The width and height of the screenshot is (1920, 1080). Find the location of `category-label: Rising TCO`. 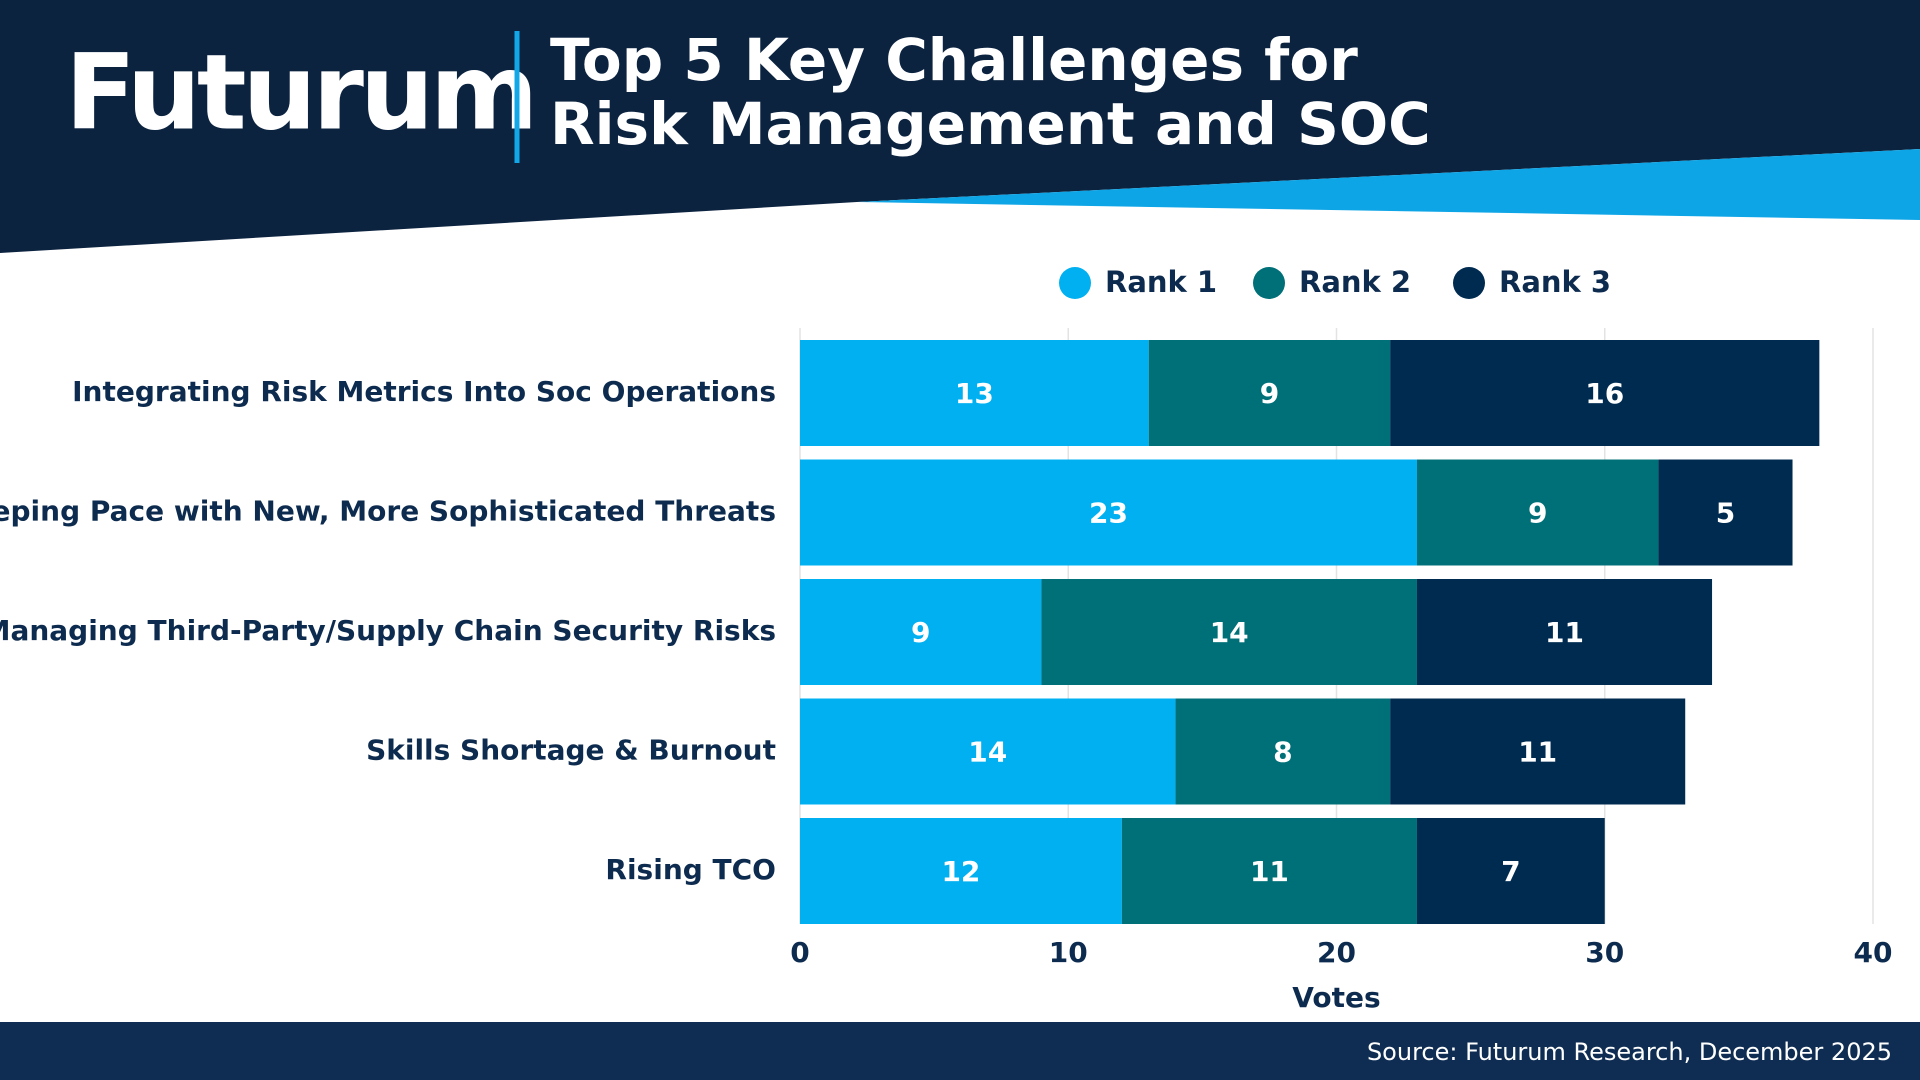

category-label: Rising TCO is located at coordinates (690, 869).